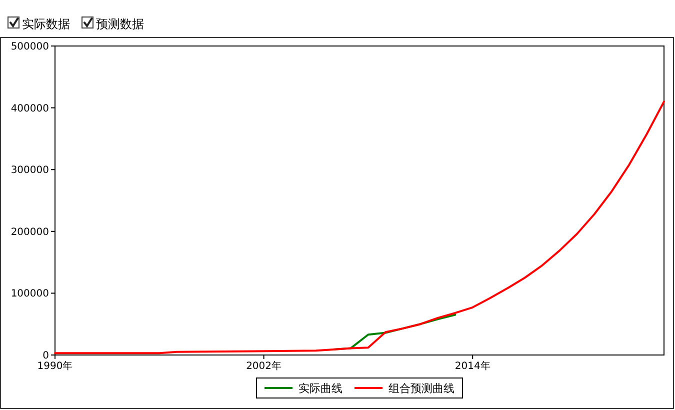 The height and width of the screenshot is (410, 675). I want to click on legend-label: 组合预测曲线, so click(421, 388).